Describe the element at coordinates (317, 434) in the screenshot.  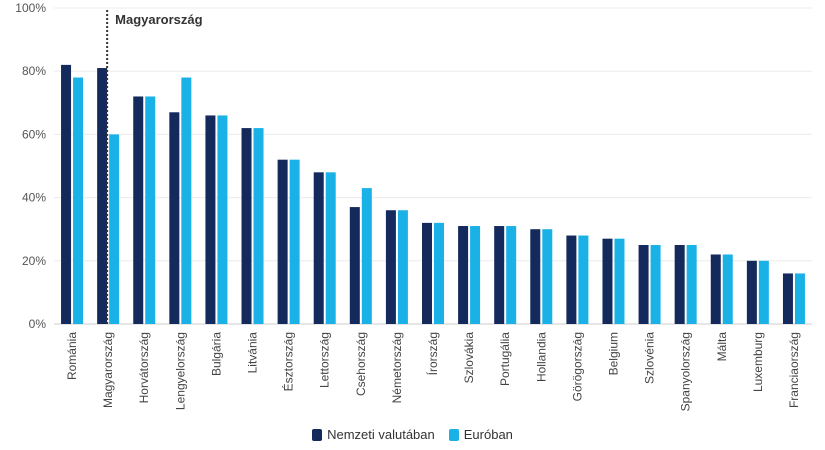
I see `legend-swatch-national` at that location.